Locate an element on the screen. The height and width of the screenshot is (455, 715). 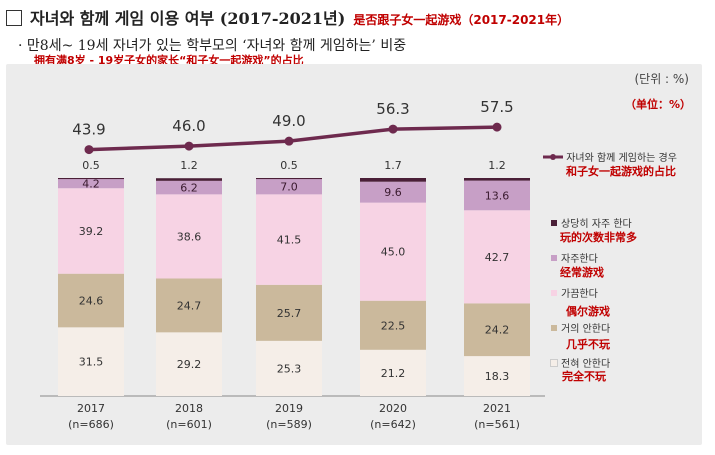
legend-line-text: 자녀와 함께 게임하는 경우 is located at coordinates (621, 158).